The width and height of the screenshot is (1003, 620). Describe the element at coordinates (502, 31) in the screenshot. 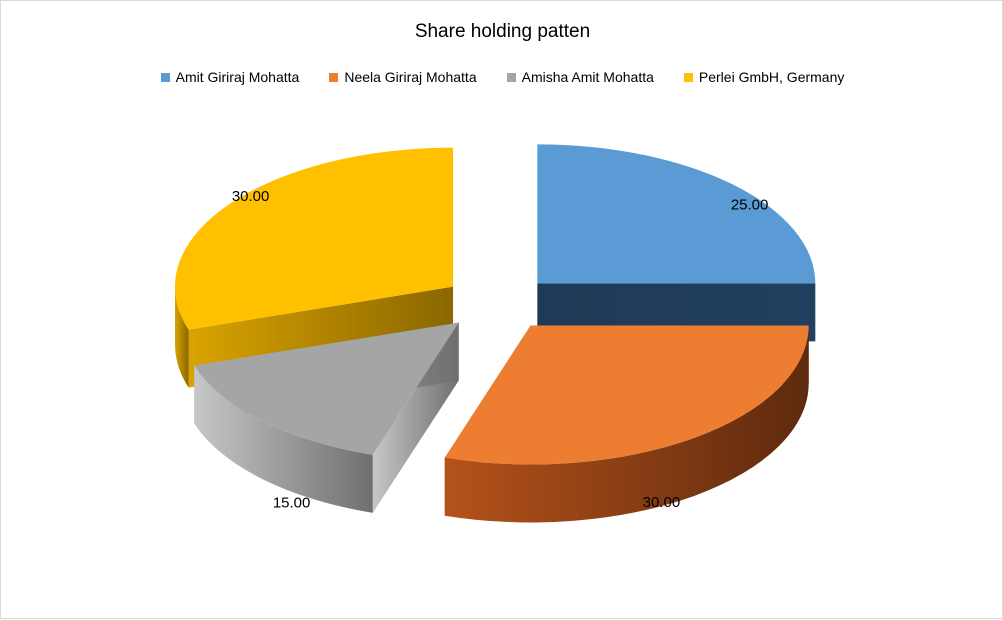

I see `chart-title: Share holding patten` at that location.